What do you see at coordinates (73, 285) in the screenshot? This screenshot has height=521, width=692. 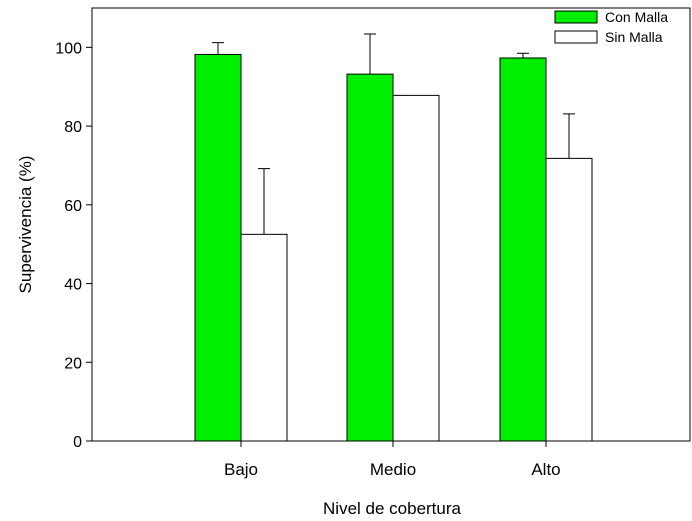 I see `y-tick-label: 40` at bounding box center [73, 285].